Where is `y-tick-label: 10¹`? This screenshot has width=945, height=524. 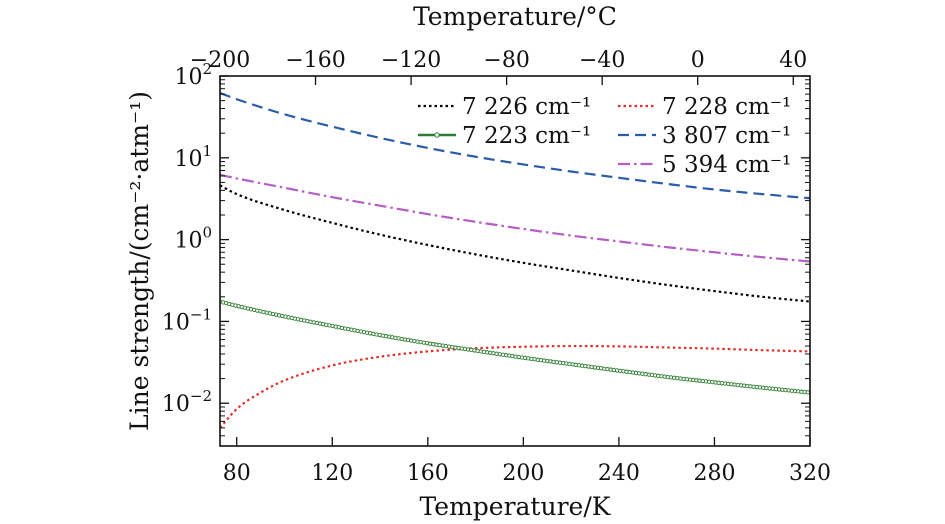
y-tick-label: 10¹ is located at coordinates (193, 157).